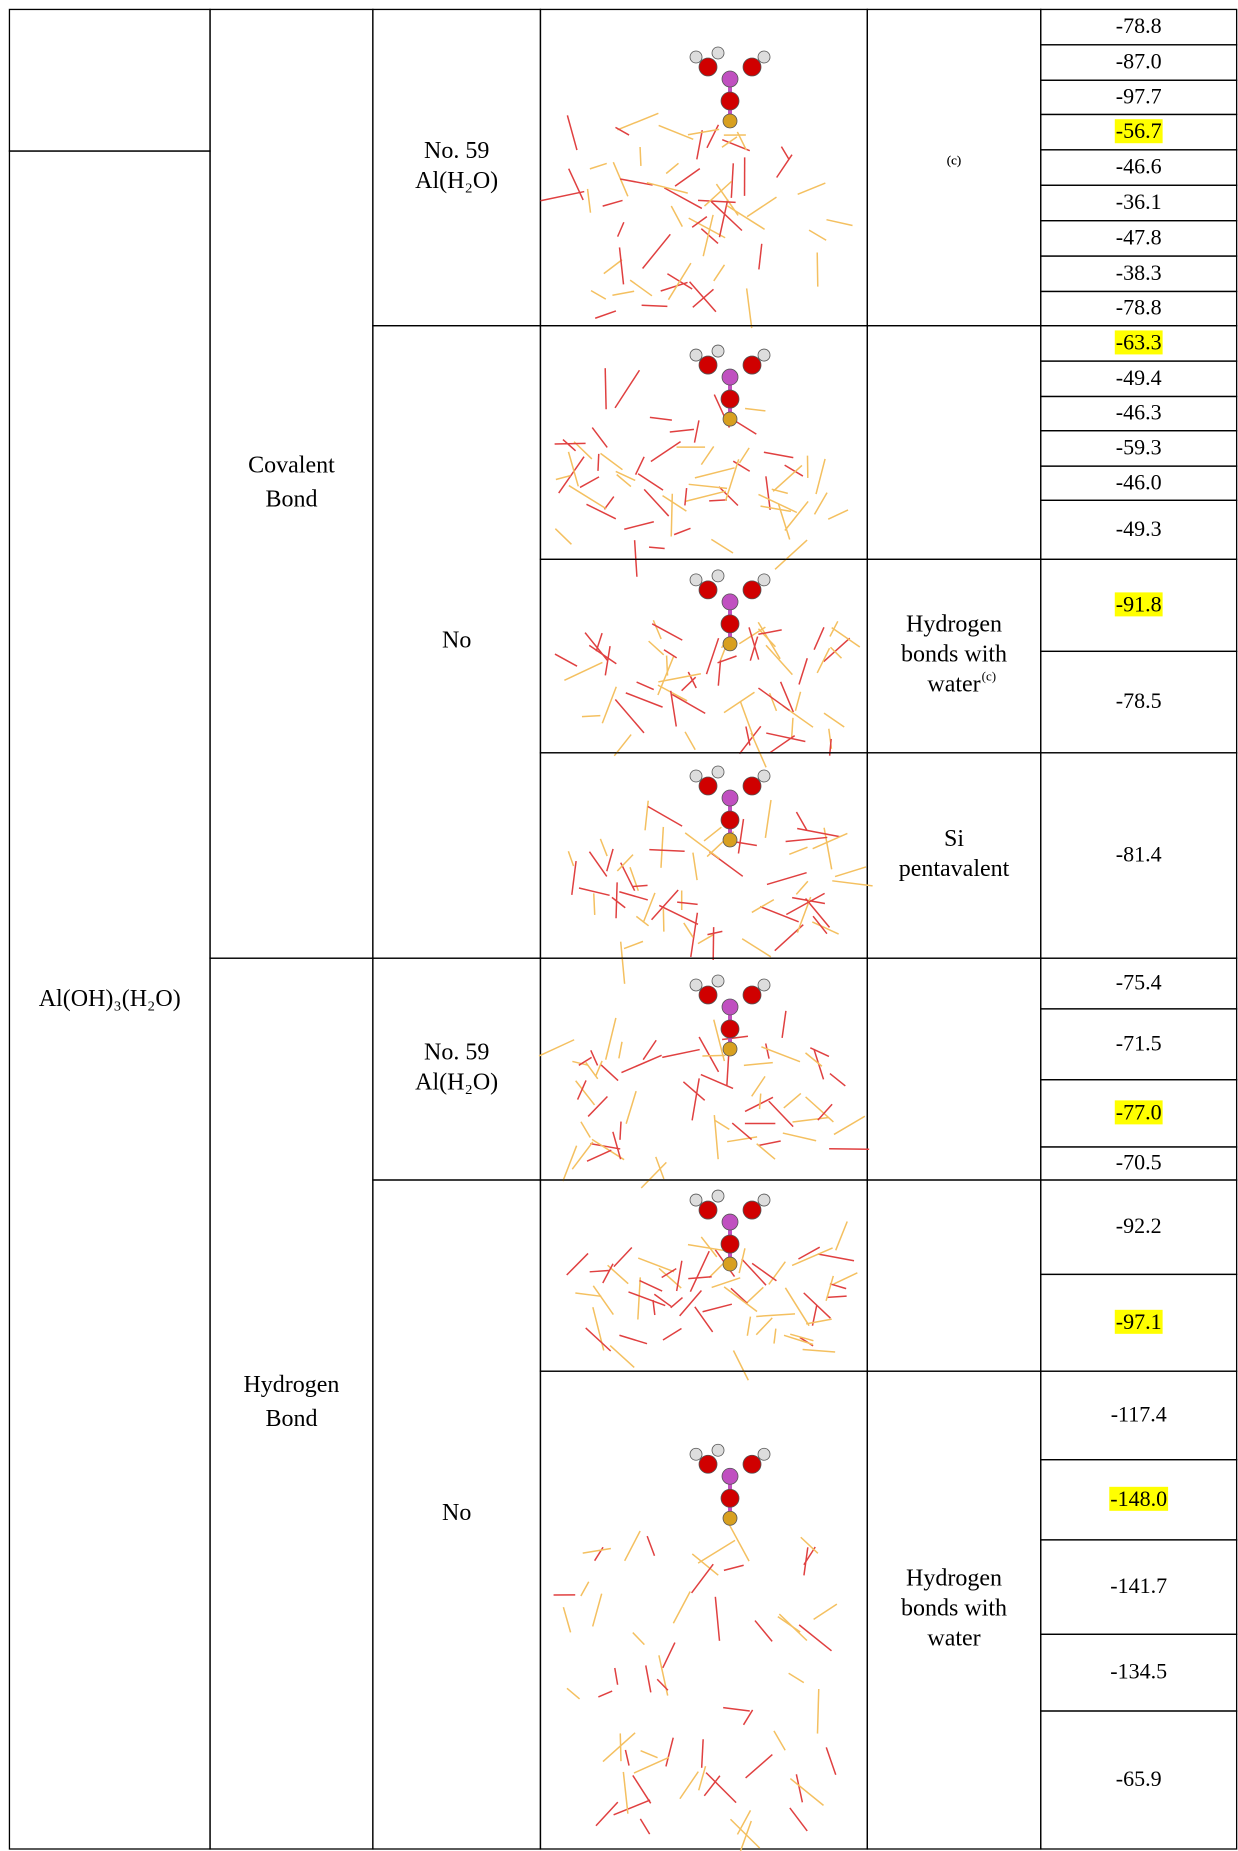 The image size is (1238, 1851). Describe the element at coordinates (1138, 1671) in the screenshot. I see `energy-value: -134.5` at that location.